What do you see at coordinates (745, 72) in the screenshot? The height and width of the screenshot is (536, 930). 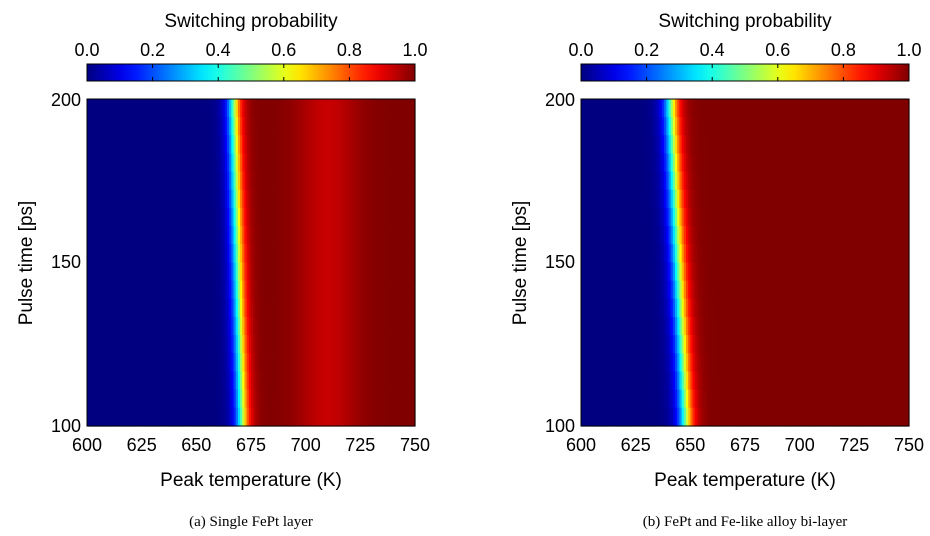 I see `panel-b-colorbar-tick-marks` at bounding box center [745, 72].